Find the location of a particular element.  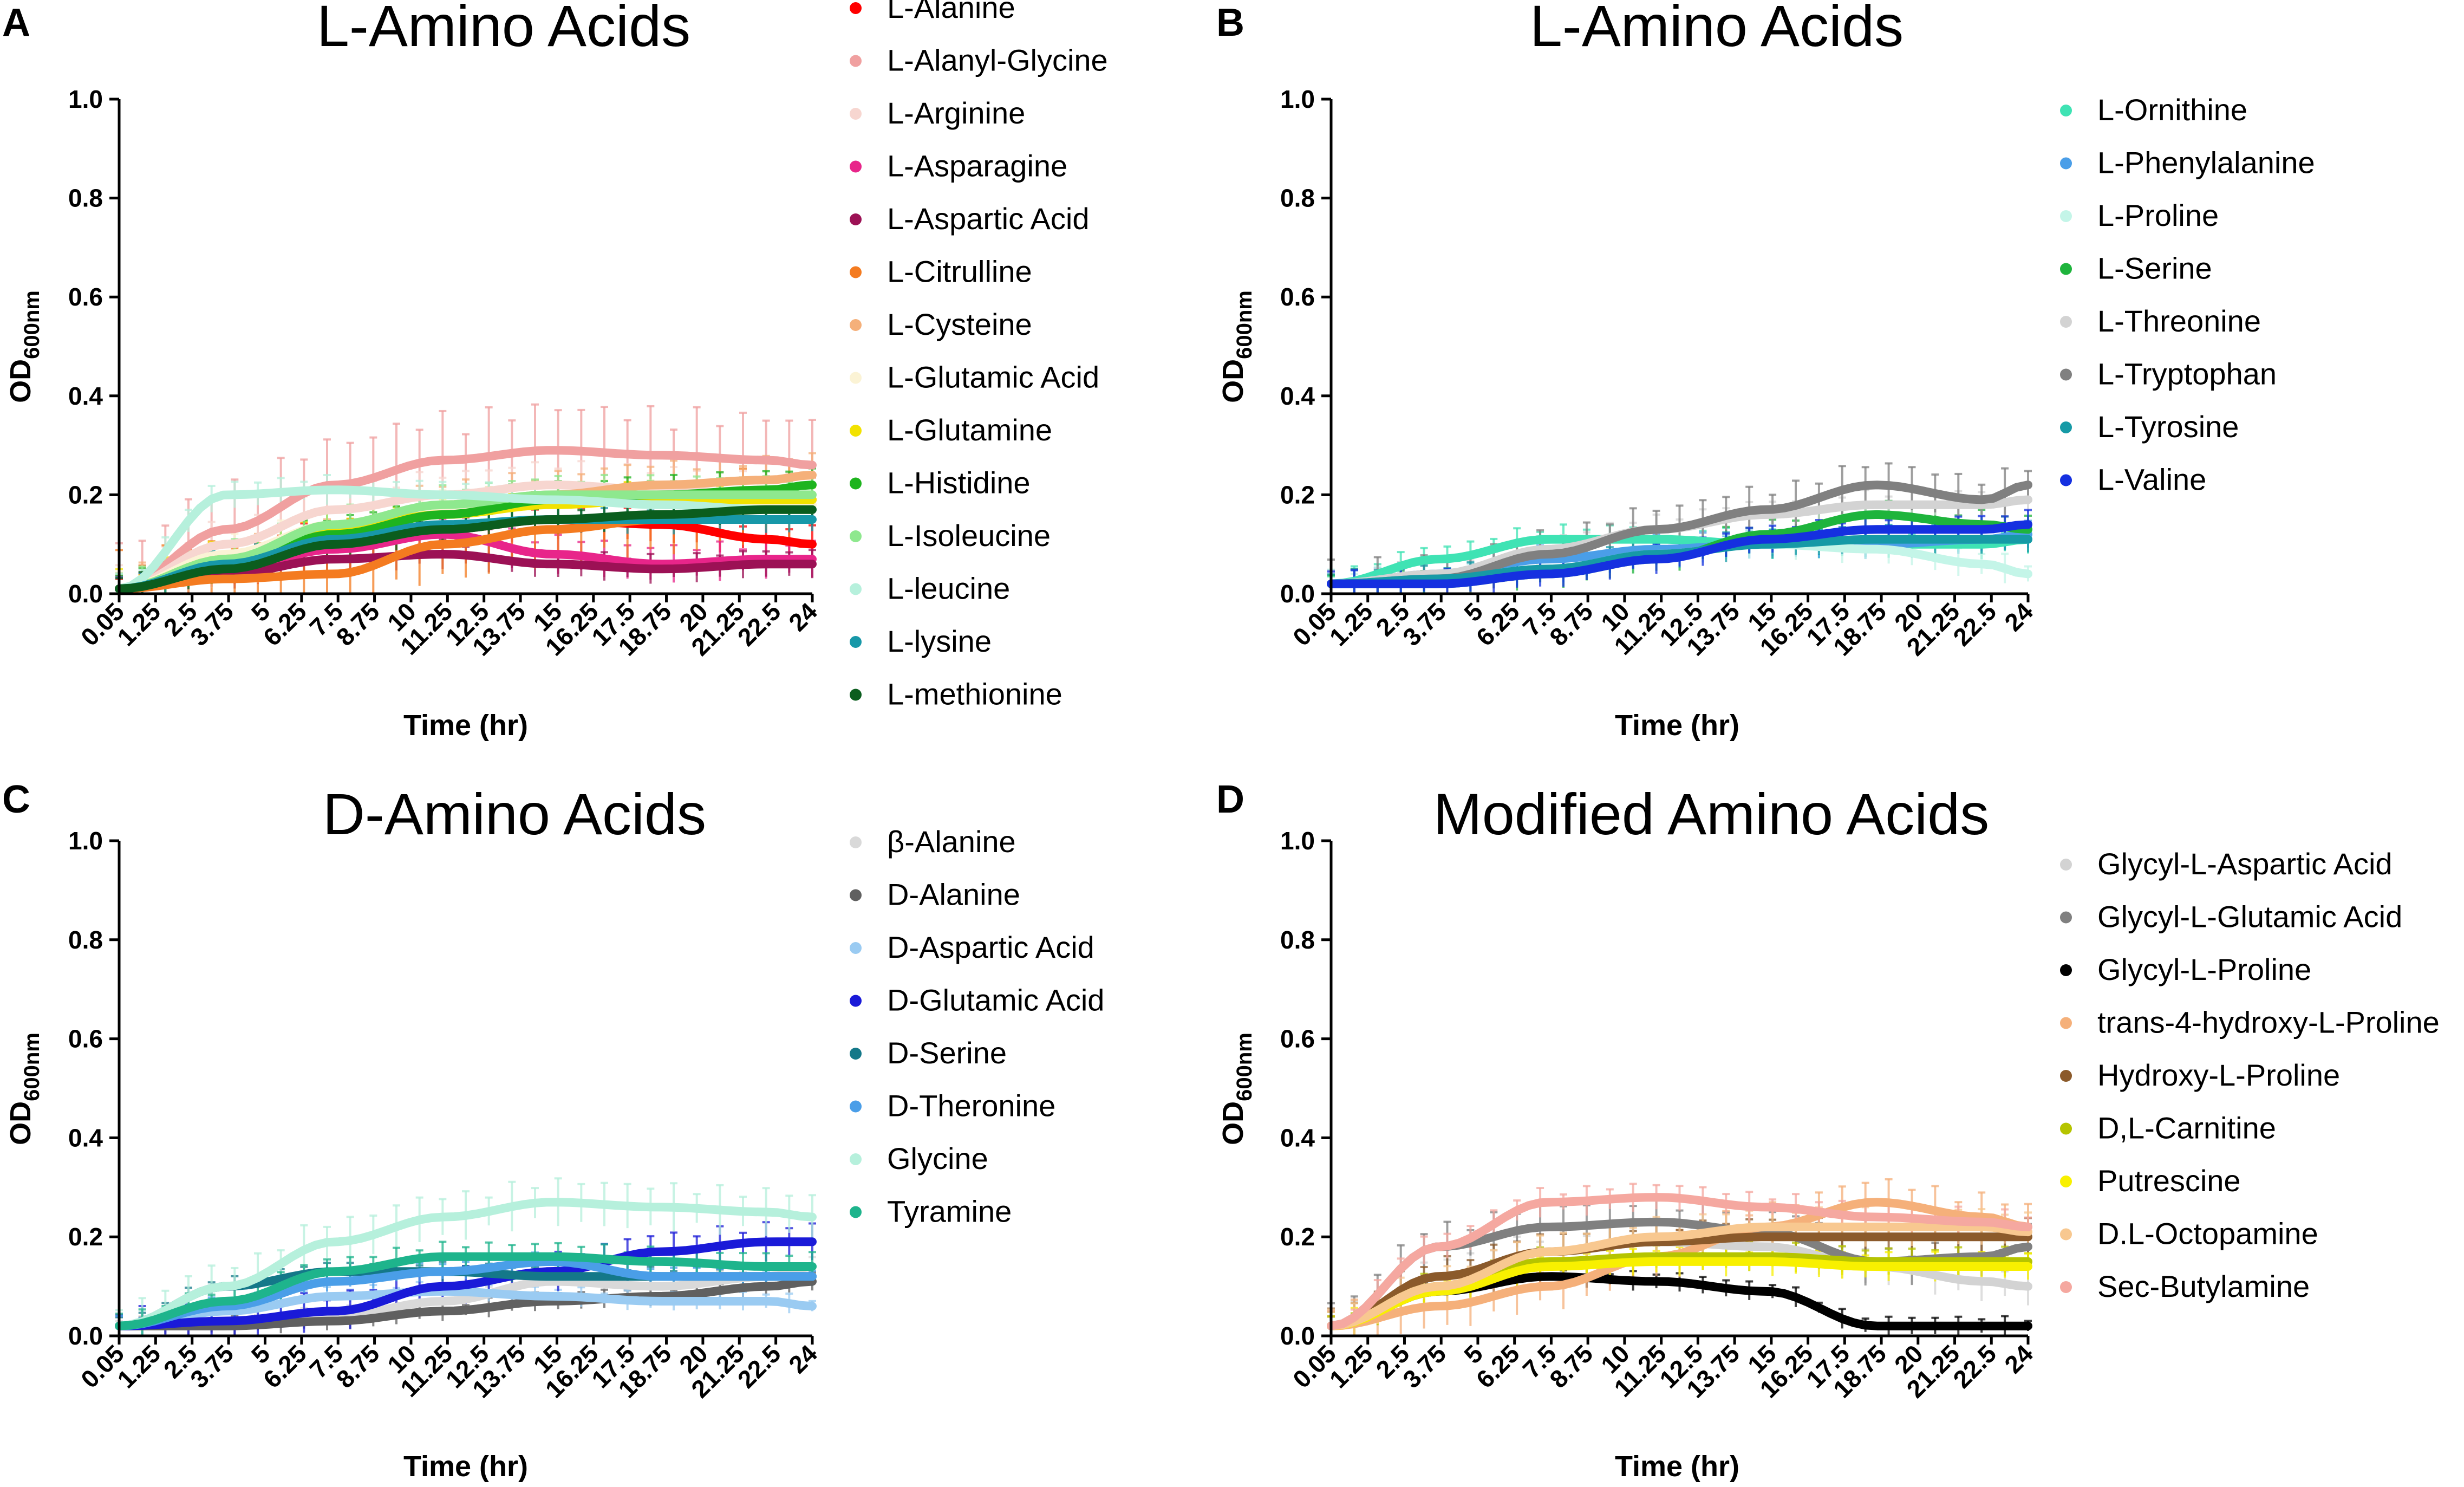

legend-label: L-Histidine is located at coordinates (959, 483).